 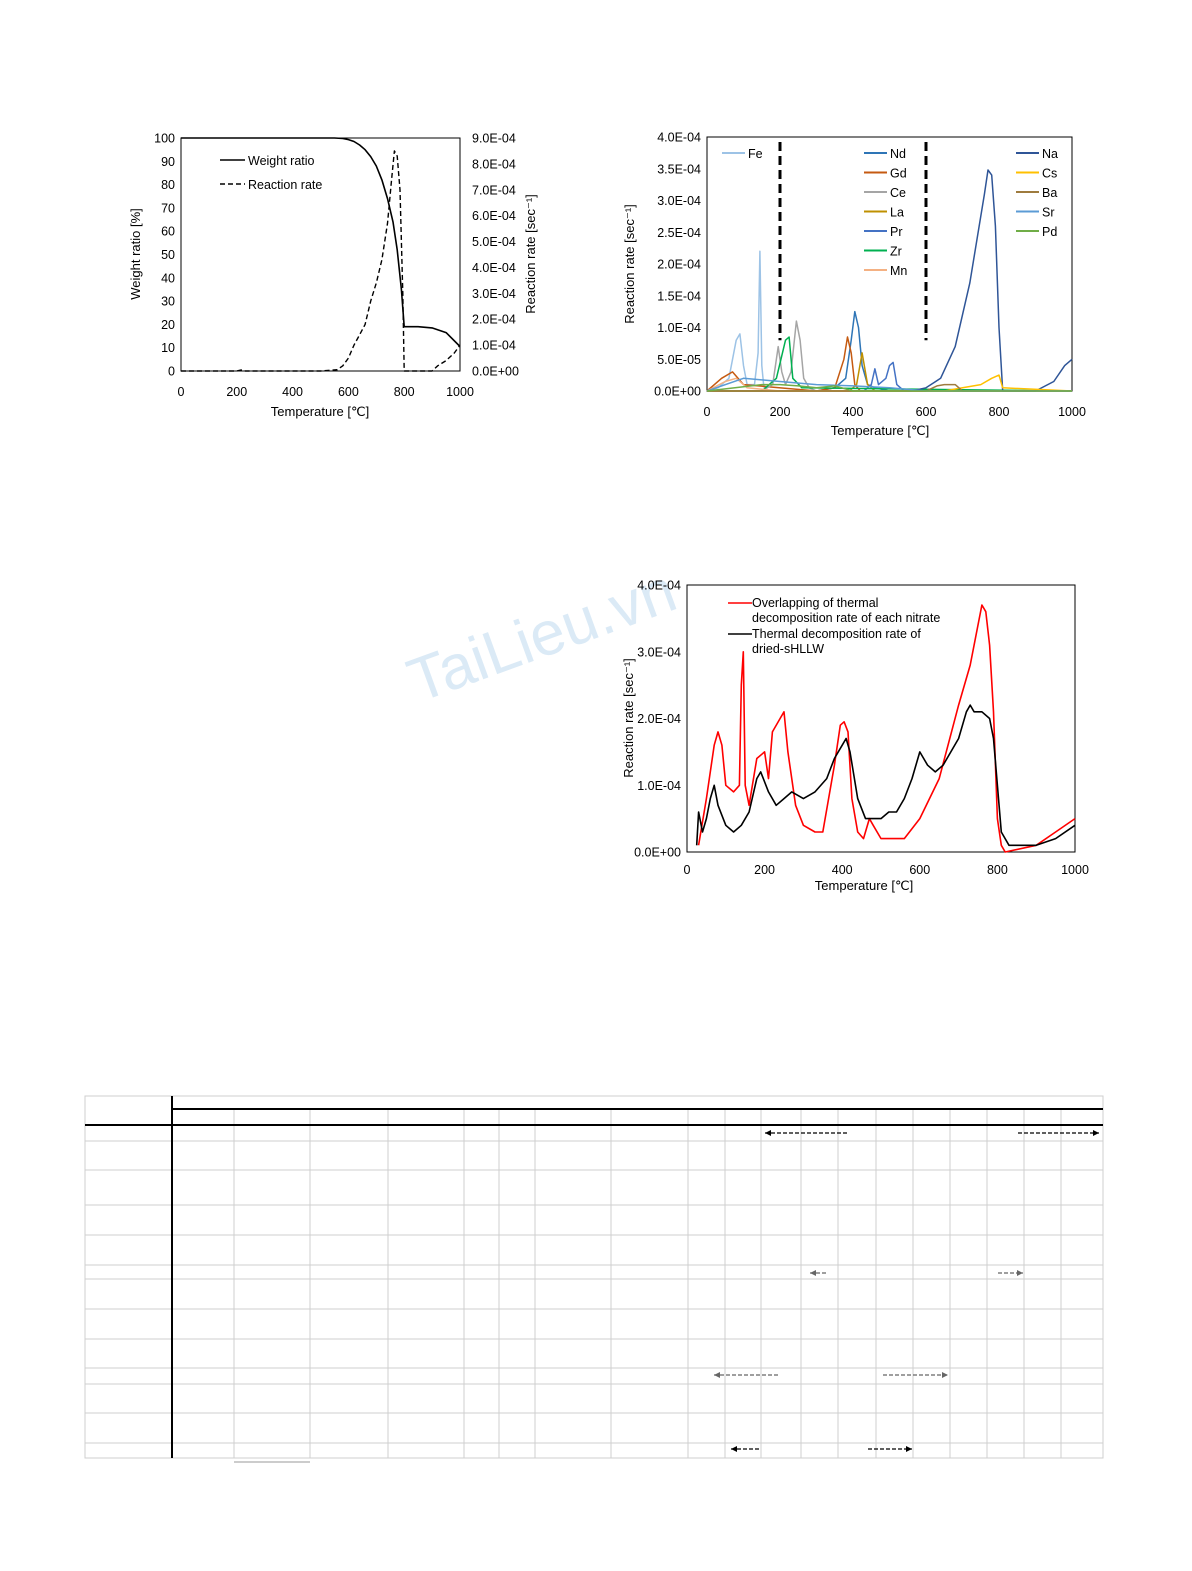 What do you see at coordinates (168, 302) in the screenshot?
I see `y-tick-label: 30` at bounding box center [168, 302].